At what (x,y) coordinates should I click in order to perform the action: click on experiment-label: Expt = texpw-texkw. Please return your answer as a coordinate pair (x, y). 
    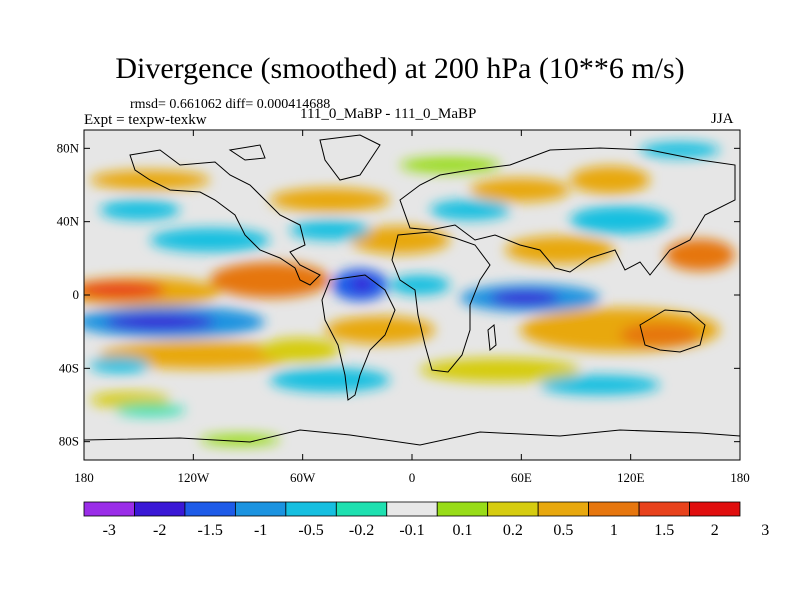
    Looking at the image, I should click on (145, 120).